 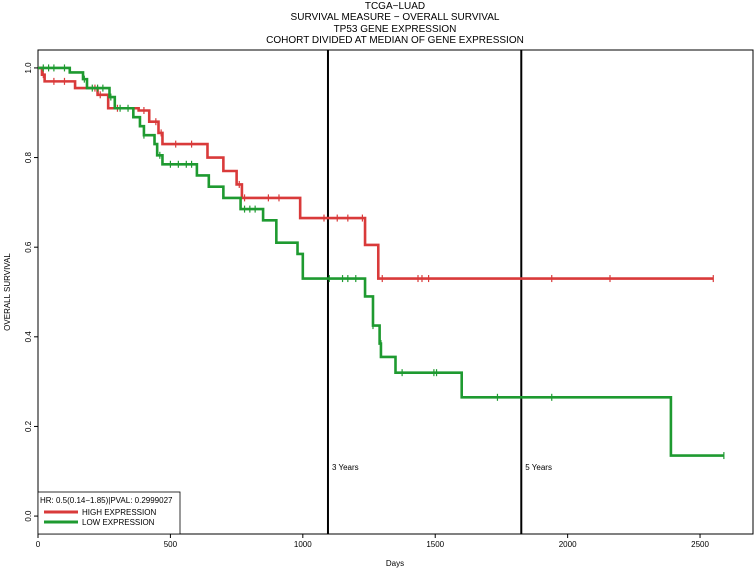 I want to click on title-line-2: SURVIVAL MEASURE − OVERALL SURVIVAL, so click(x=395, y=17).